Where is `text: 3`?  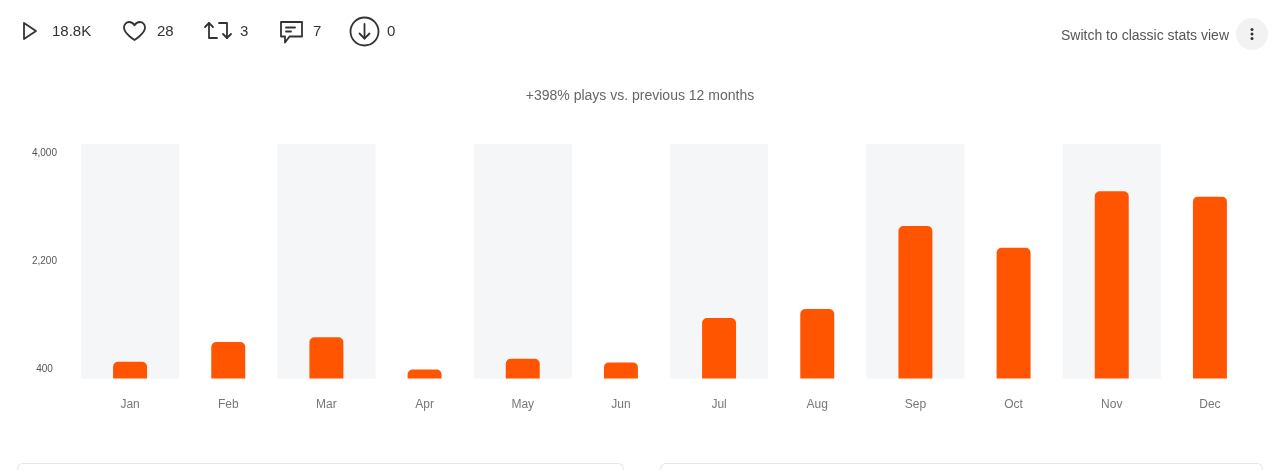
text: 3 is located at coordinates (244, 31).